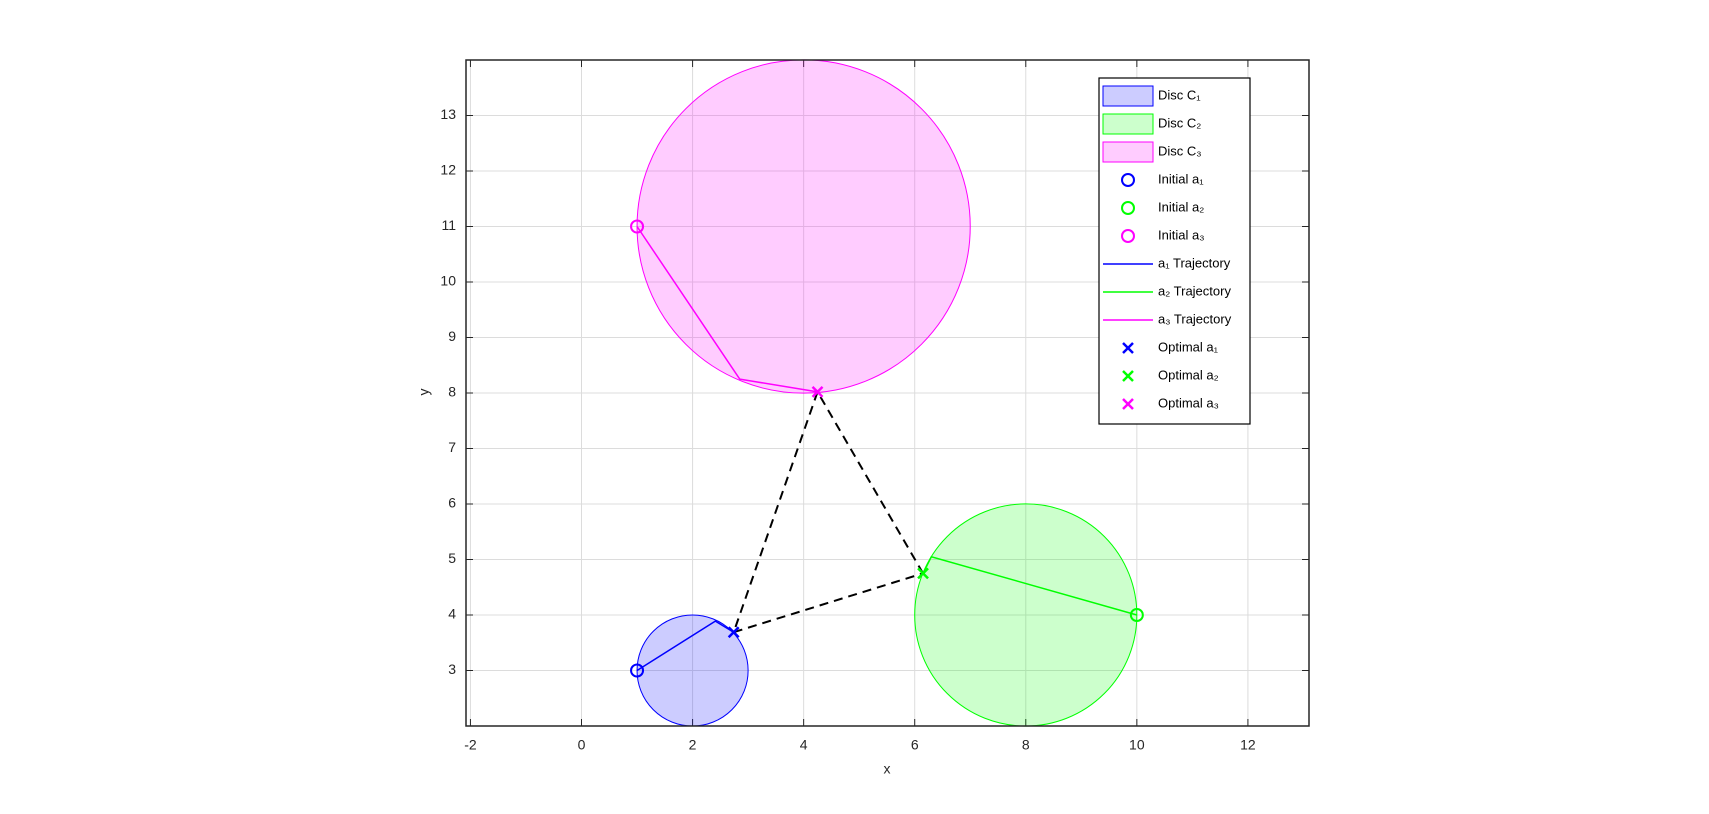 This screenshot has height=814, width=1709. I want to click on x-tick-label: 10, so click(1137, 745).